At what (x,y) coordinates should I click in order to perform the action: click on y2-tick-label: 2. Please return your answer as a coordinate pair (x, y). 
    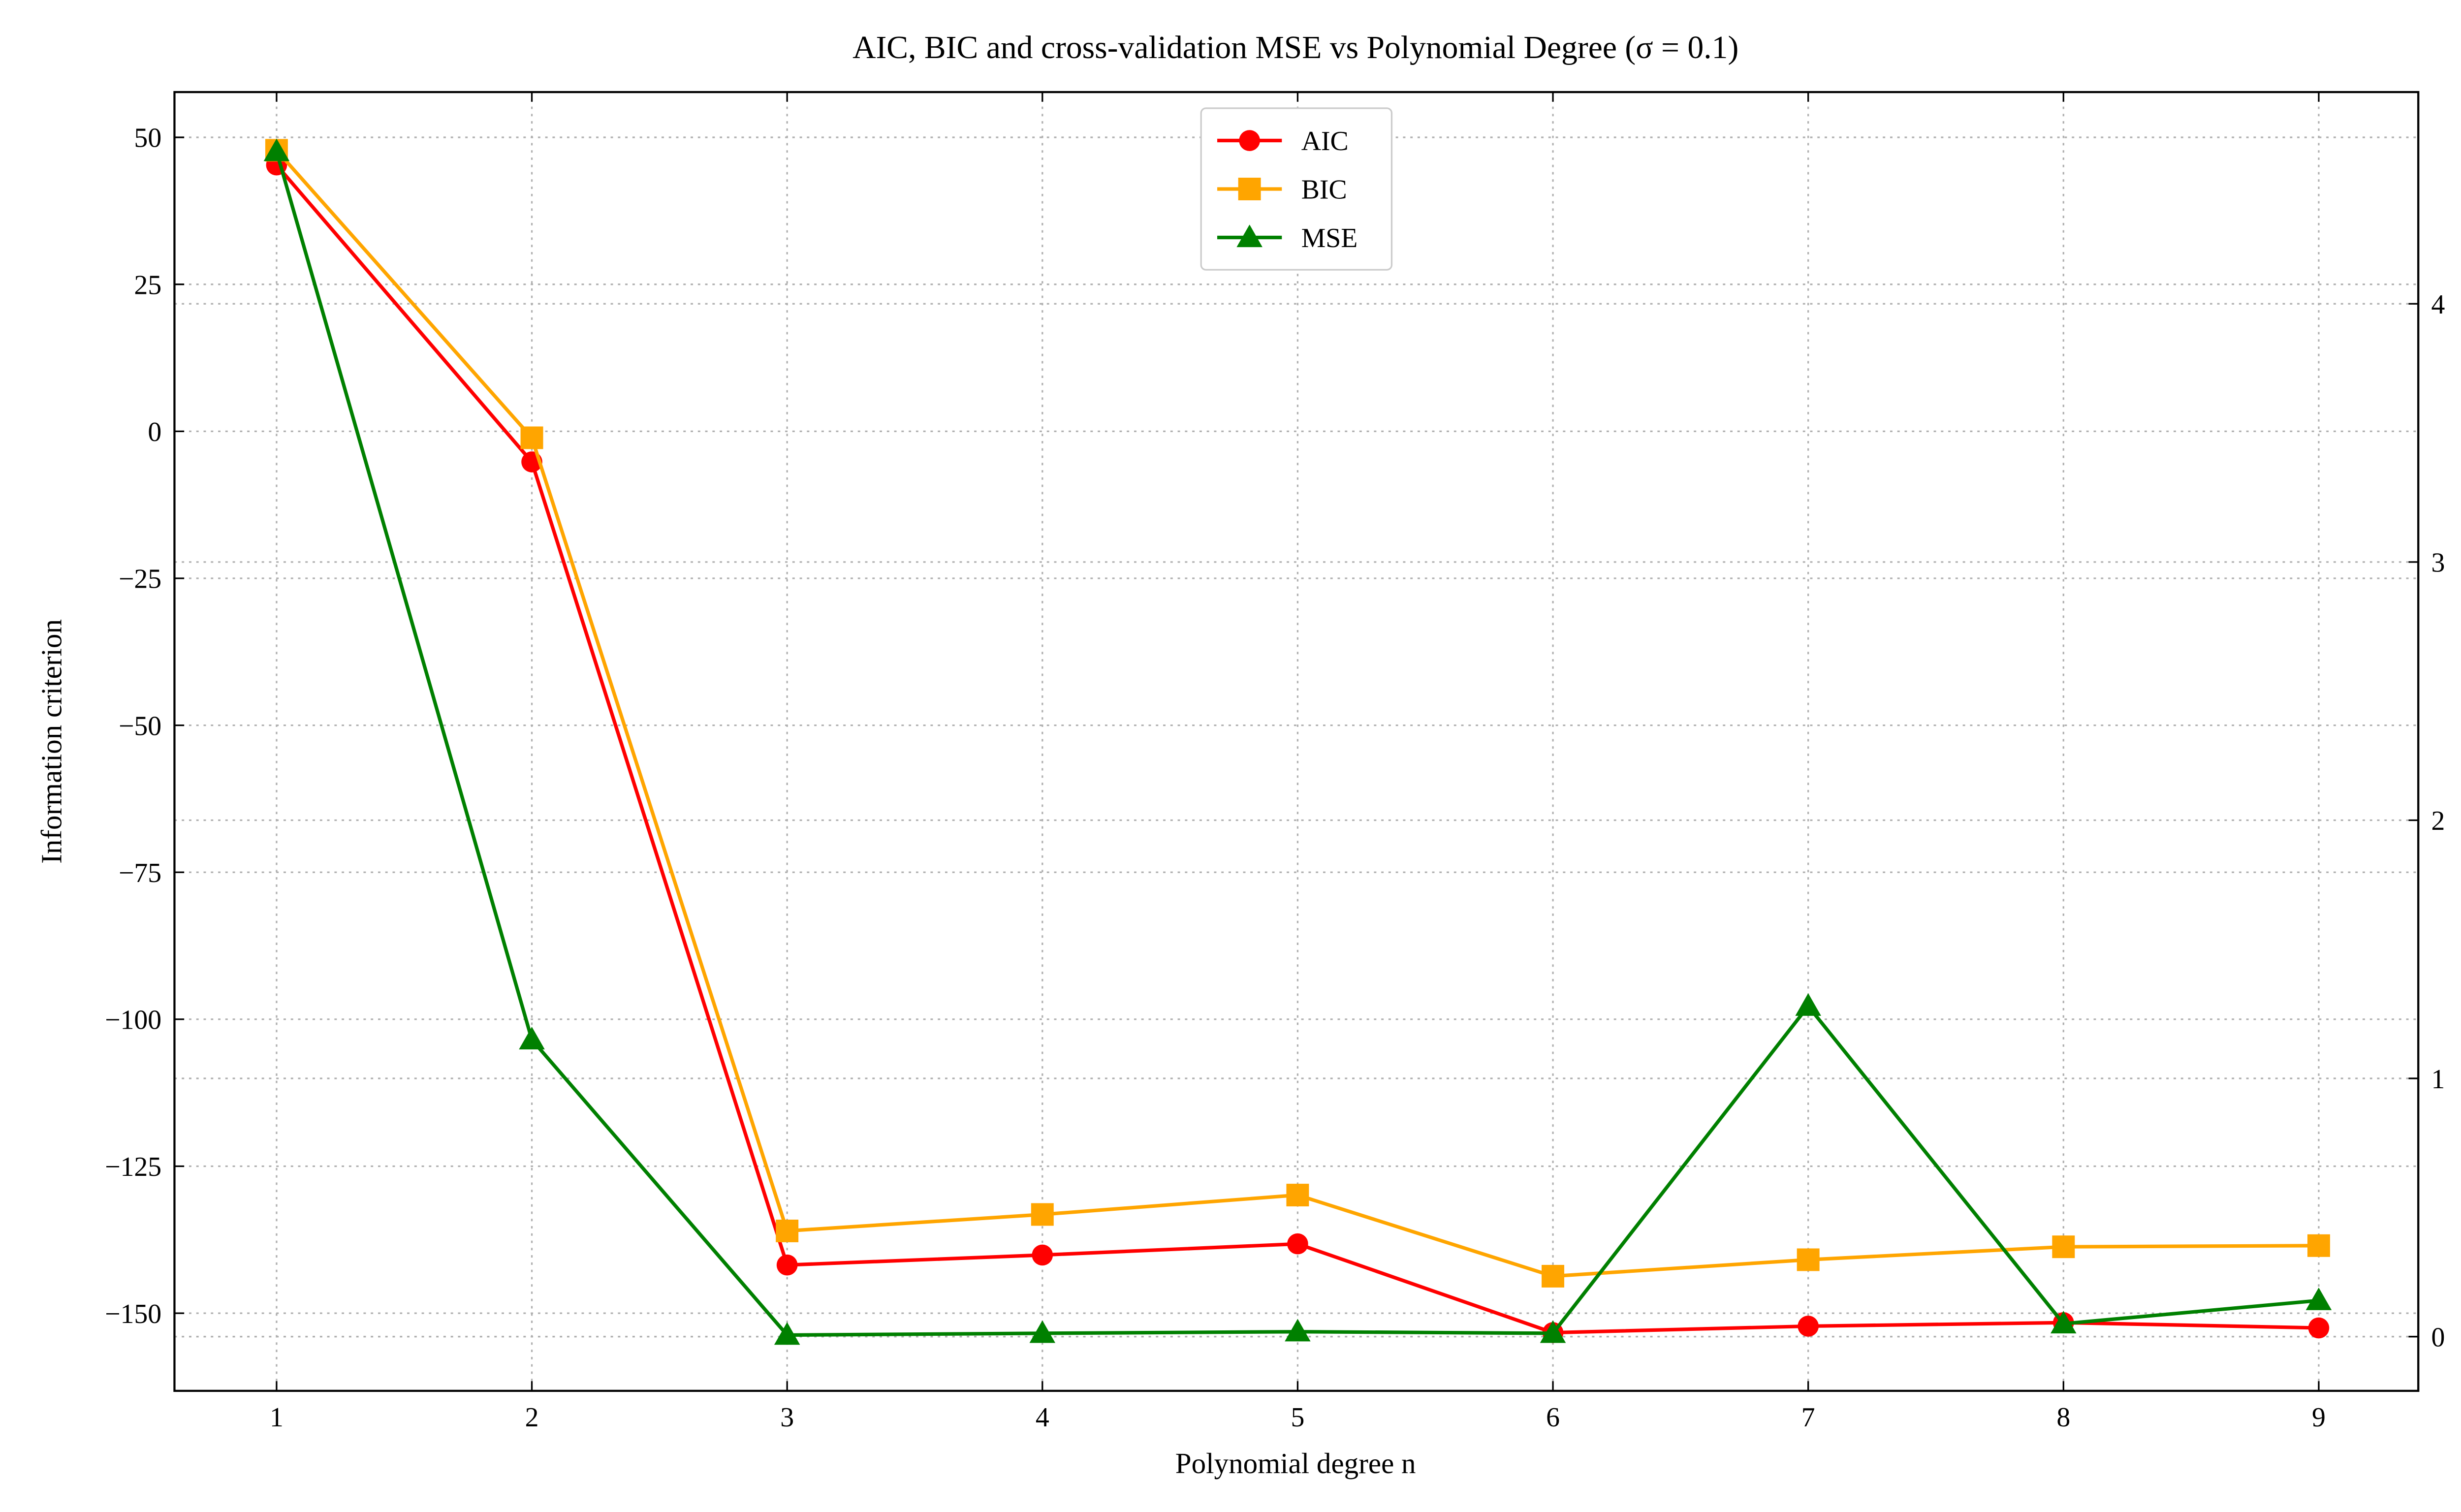
    Looking at the image, I should click on (2438, 821).